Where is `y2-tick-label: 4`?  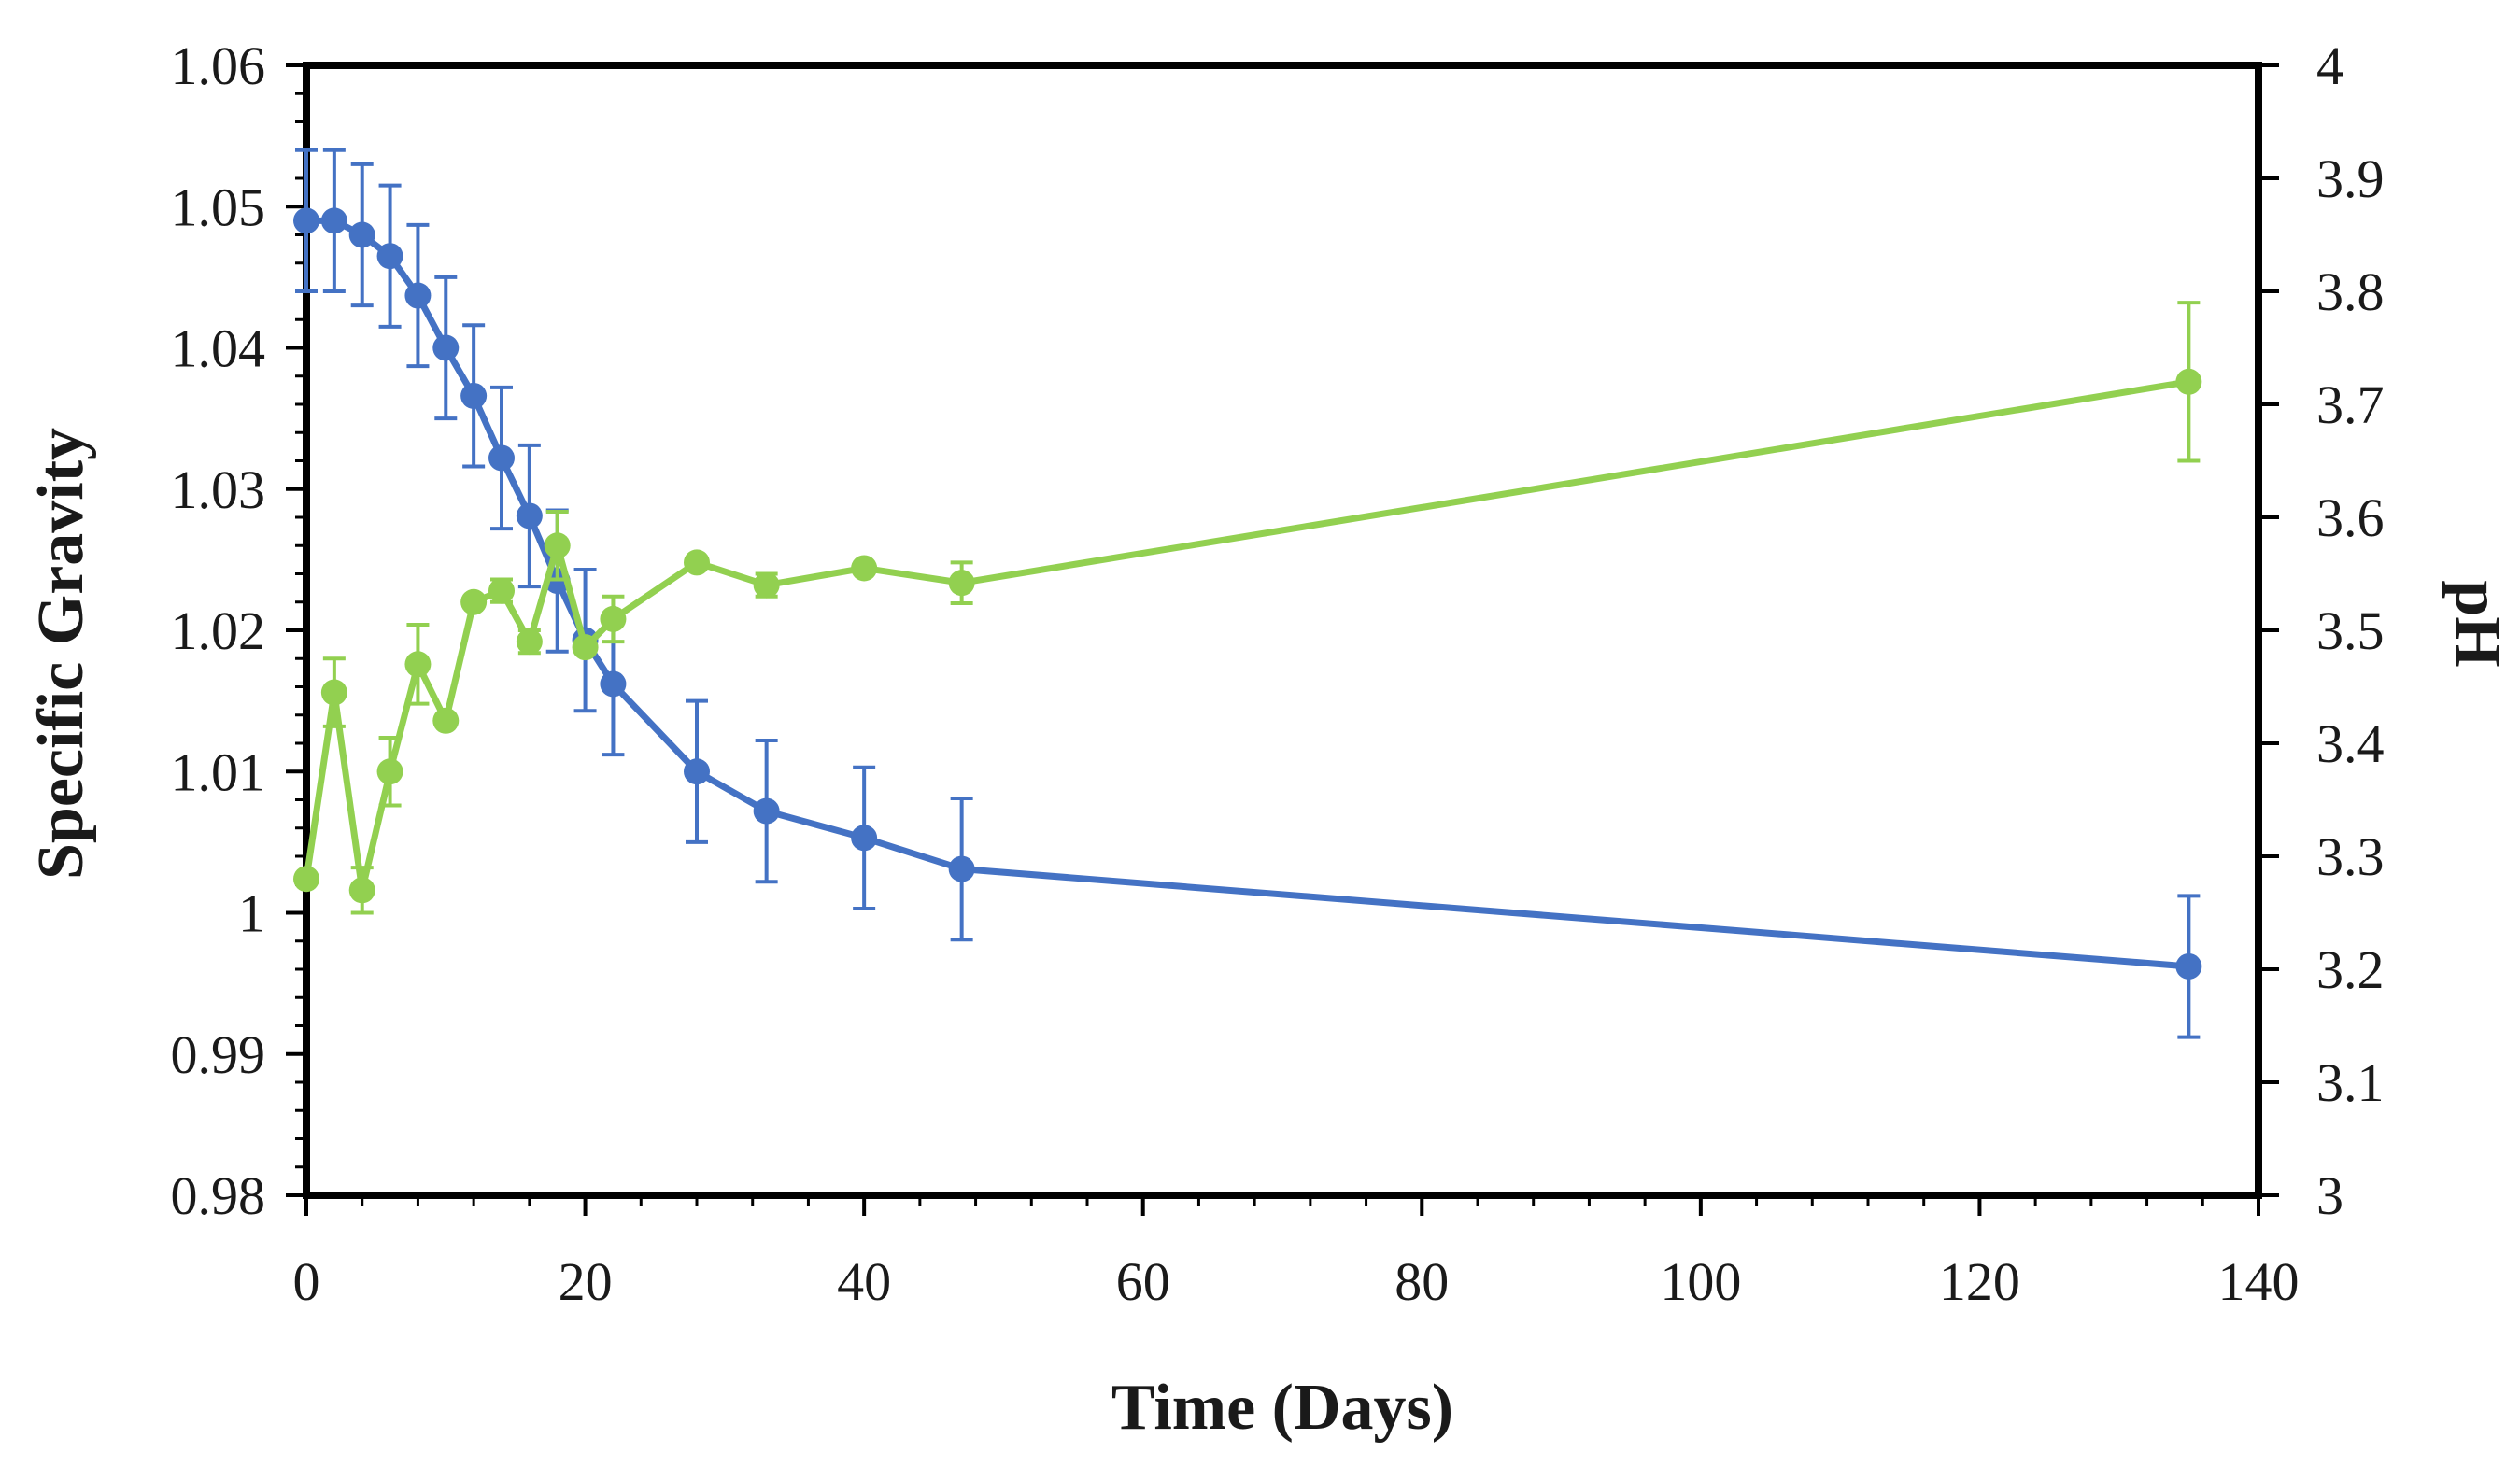
y2-tick-label: 4 is located at coordinates (2329, 65).